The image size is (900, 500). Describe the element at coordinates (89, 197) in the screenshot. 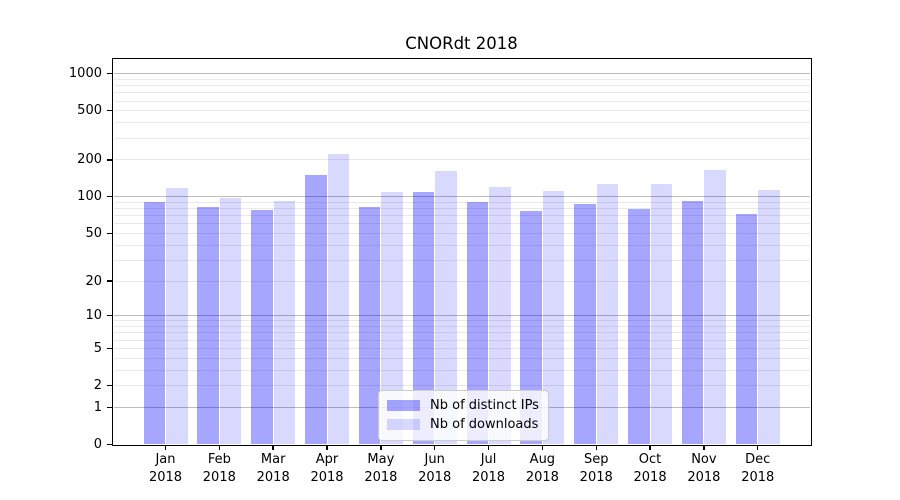

I see `y-tick-label: 100` at that location.